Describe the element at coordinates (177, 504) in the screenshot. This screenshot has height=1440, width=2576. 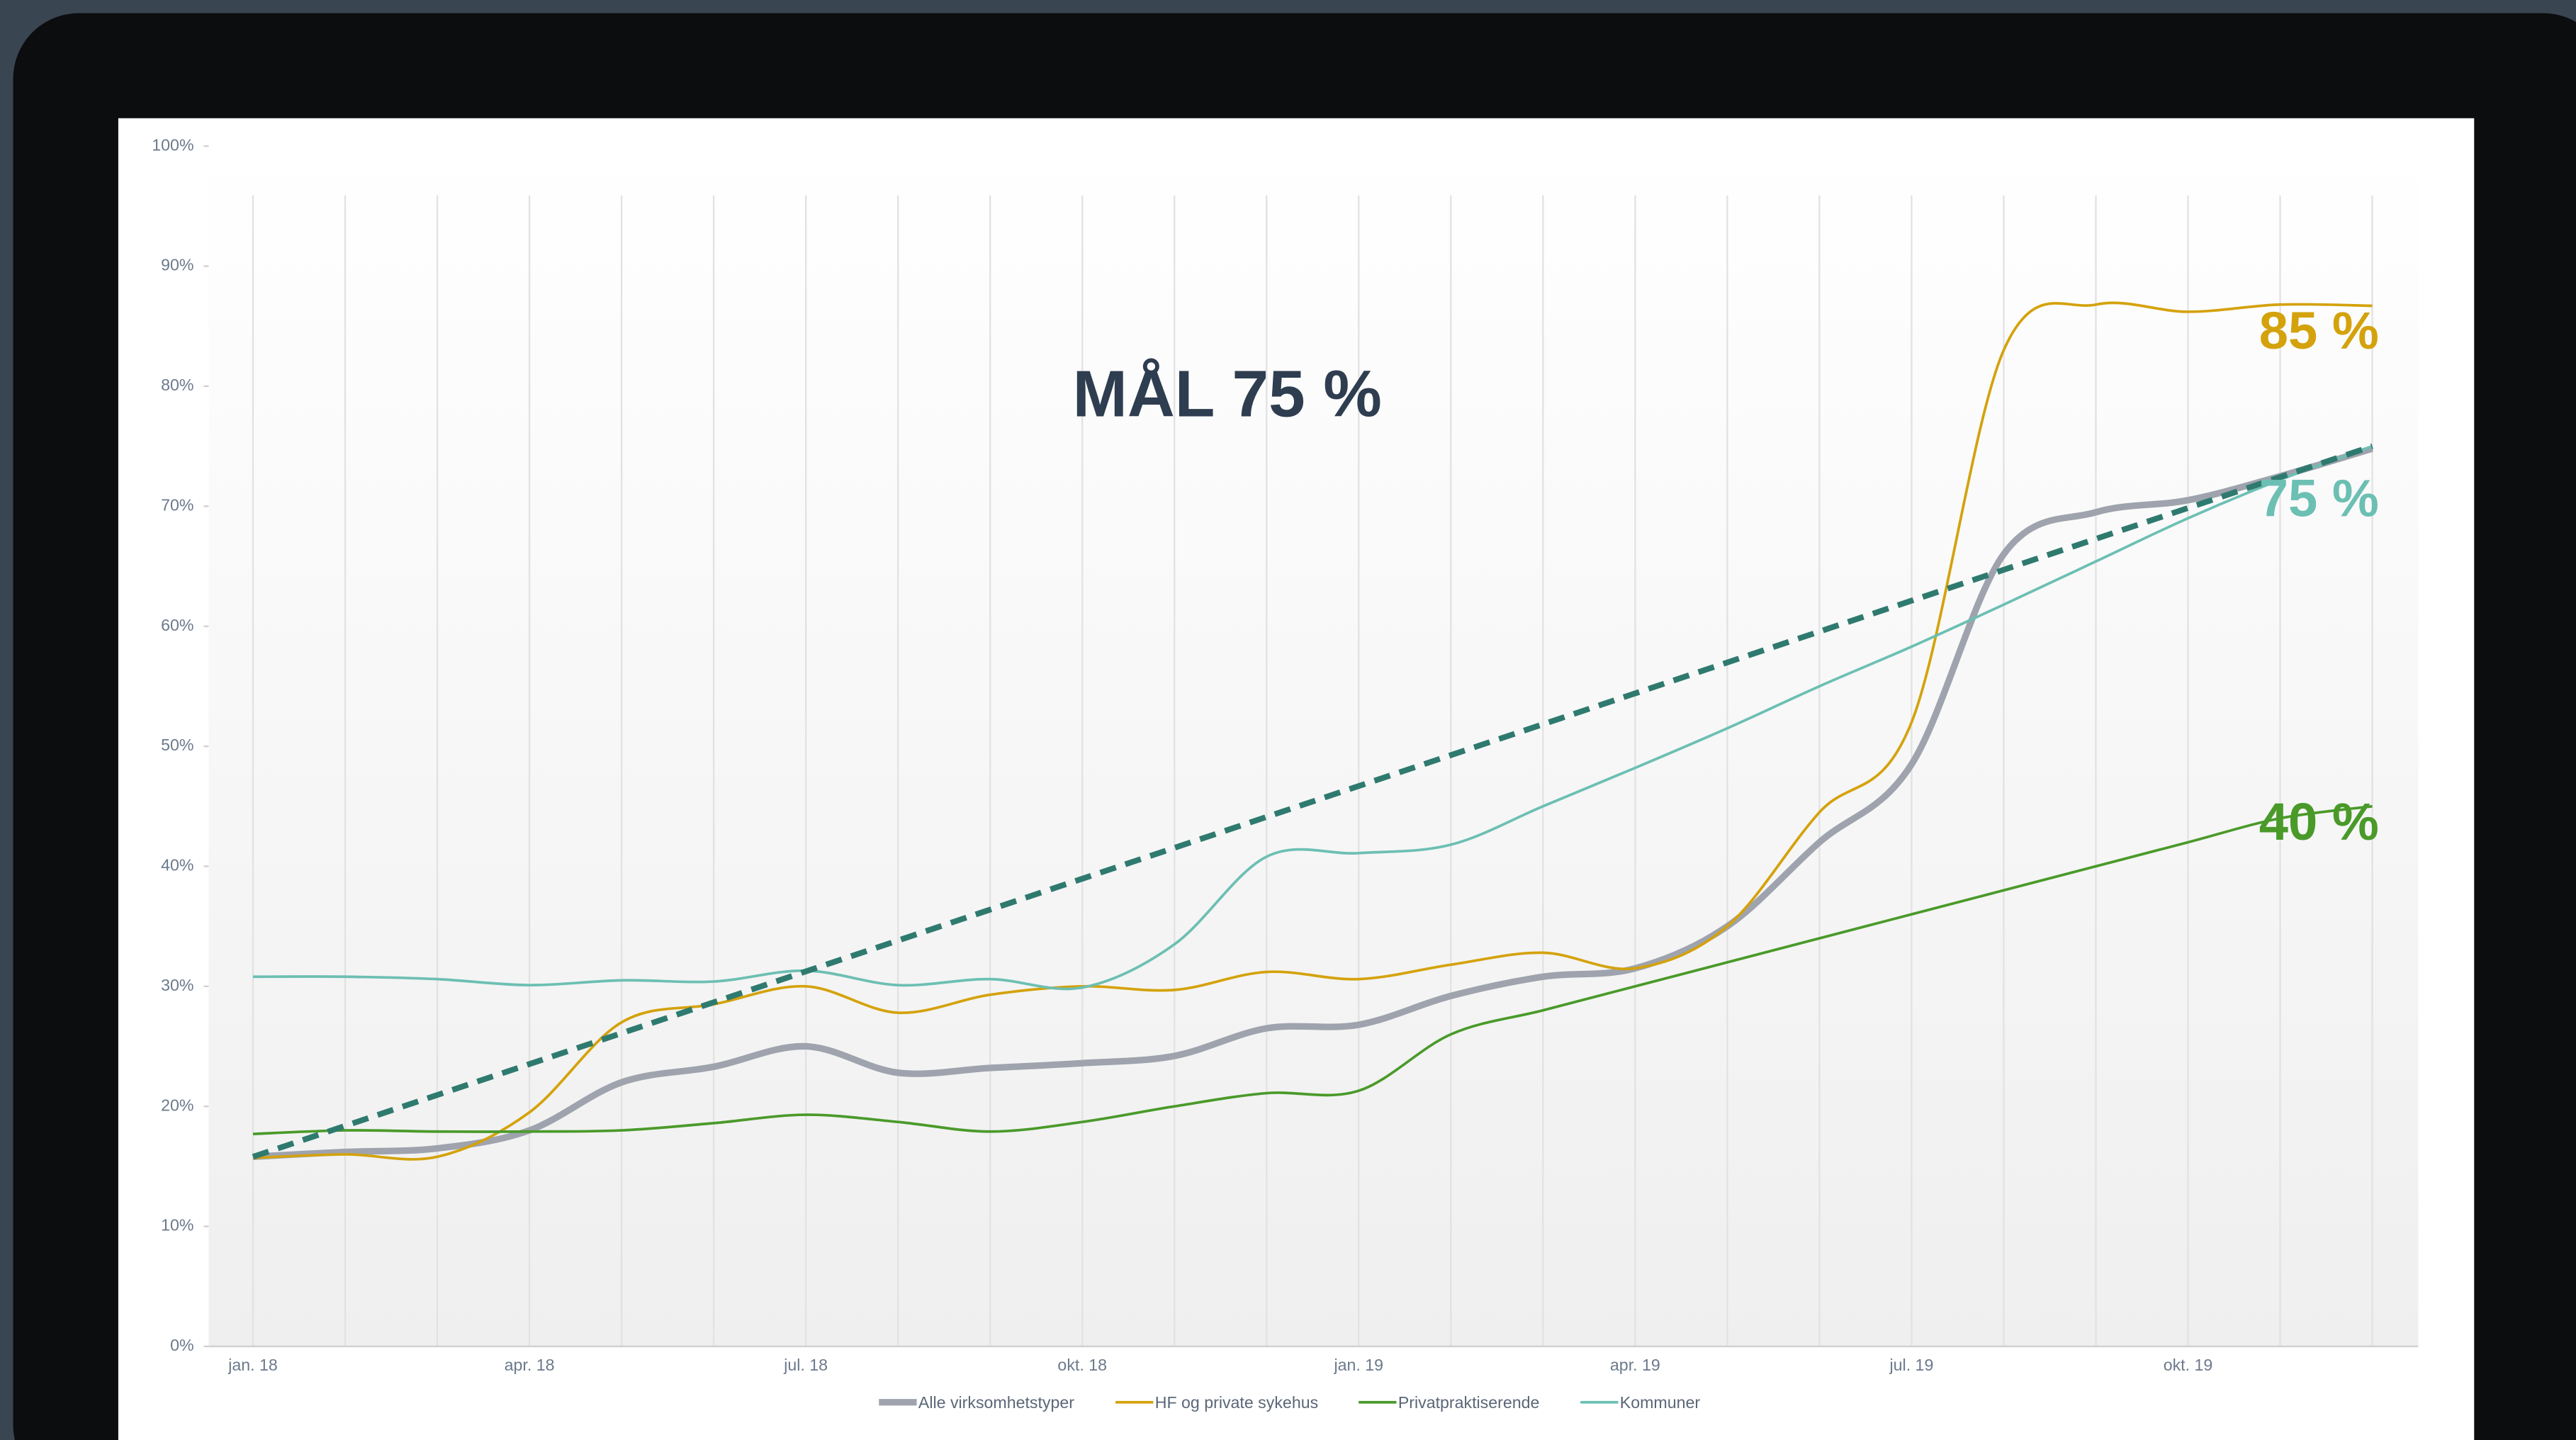
I see `y-tick-label: 70%` at that location.